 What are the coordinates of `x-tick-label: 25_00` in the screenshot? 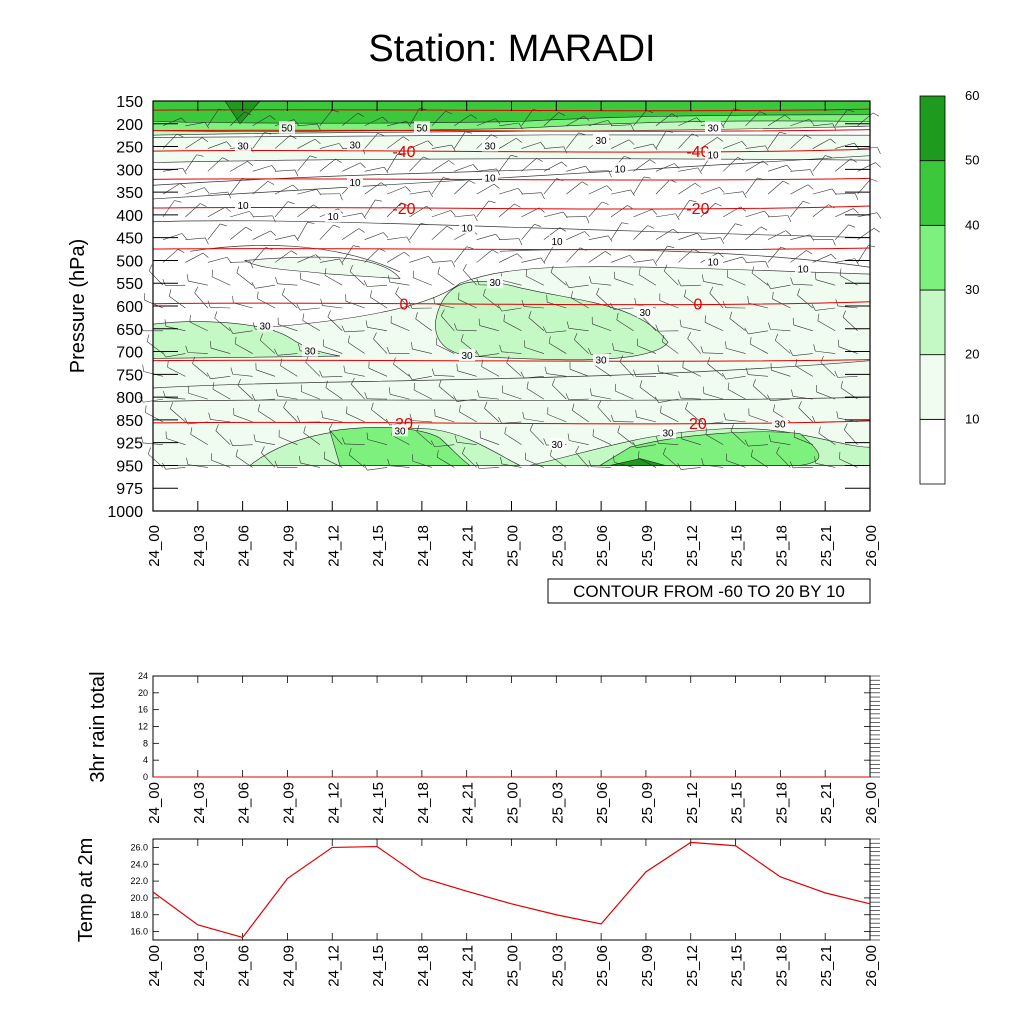 It's located at (513, 966).